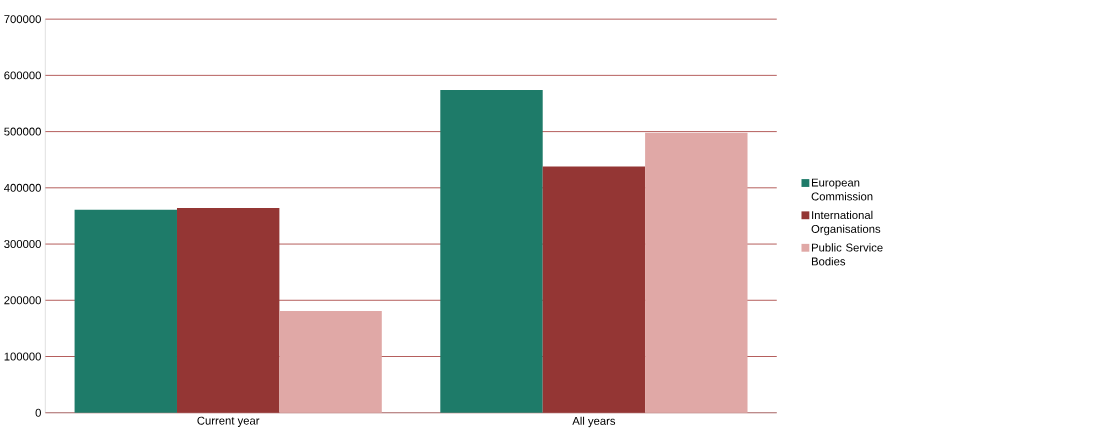 This screenshot has width=1112, height=444. Describe the element at coordinates (38, 412) in the screenshot. I see `y-tick-label: 0` at that location.